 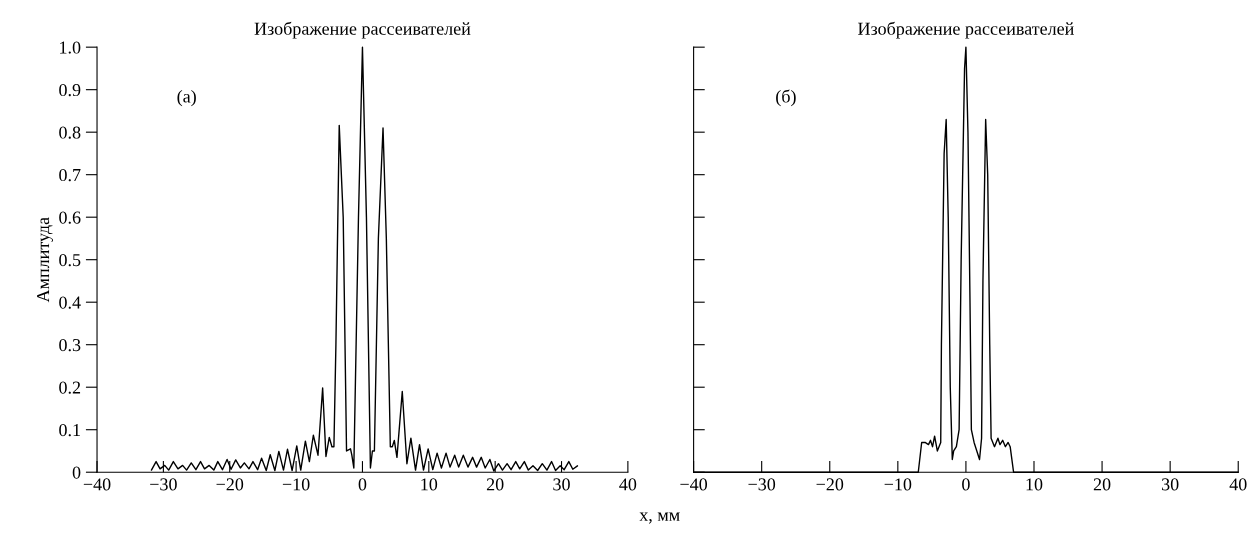 I want to click on y-tick-label: 0, so click(x=76, y=472).